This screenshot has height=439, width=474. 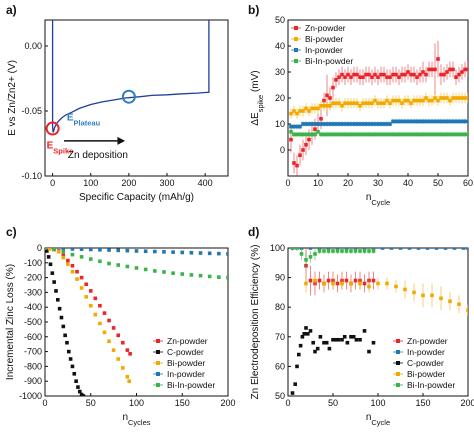 What do you see at coordinates (60, 148) in the screenshot?
I see `spike-label: ESpike` at bounding box center [60, 148].